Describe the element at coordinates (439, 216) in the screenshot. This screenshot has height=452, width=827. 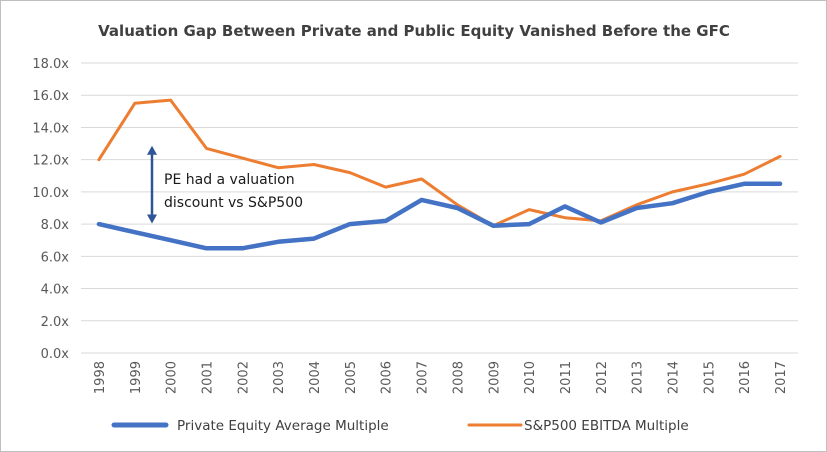
I see `series-line-private-equity` at that location.